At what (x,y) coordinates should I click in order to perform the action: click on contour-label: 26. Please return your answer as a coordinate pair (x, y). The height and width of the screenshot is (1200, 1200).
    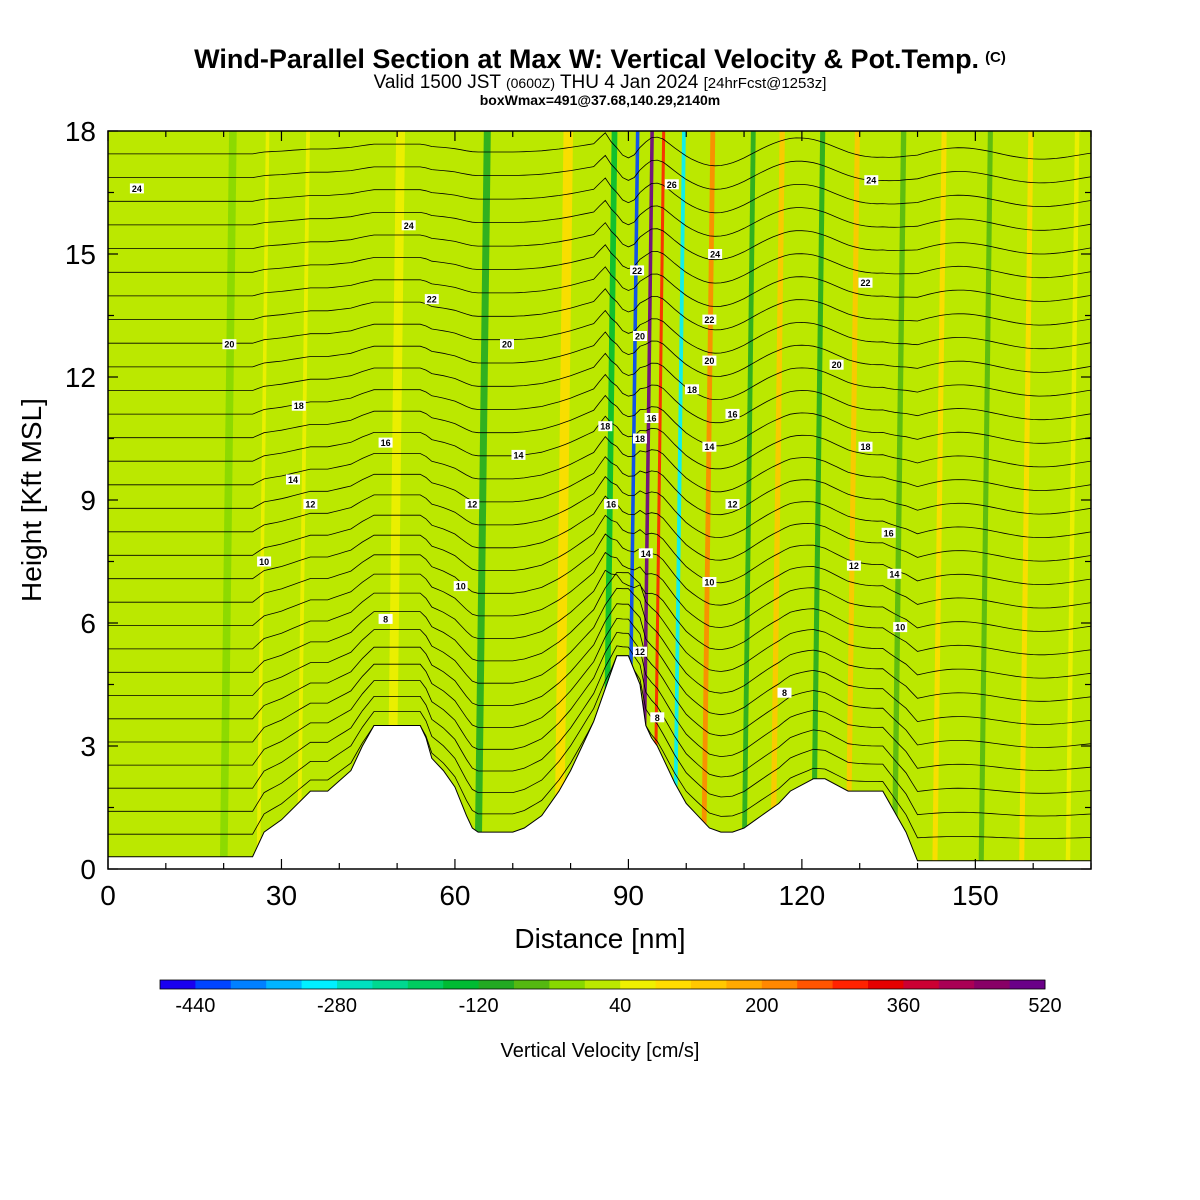
    Looking at the image, I should click on (671, 184).